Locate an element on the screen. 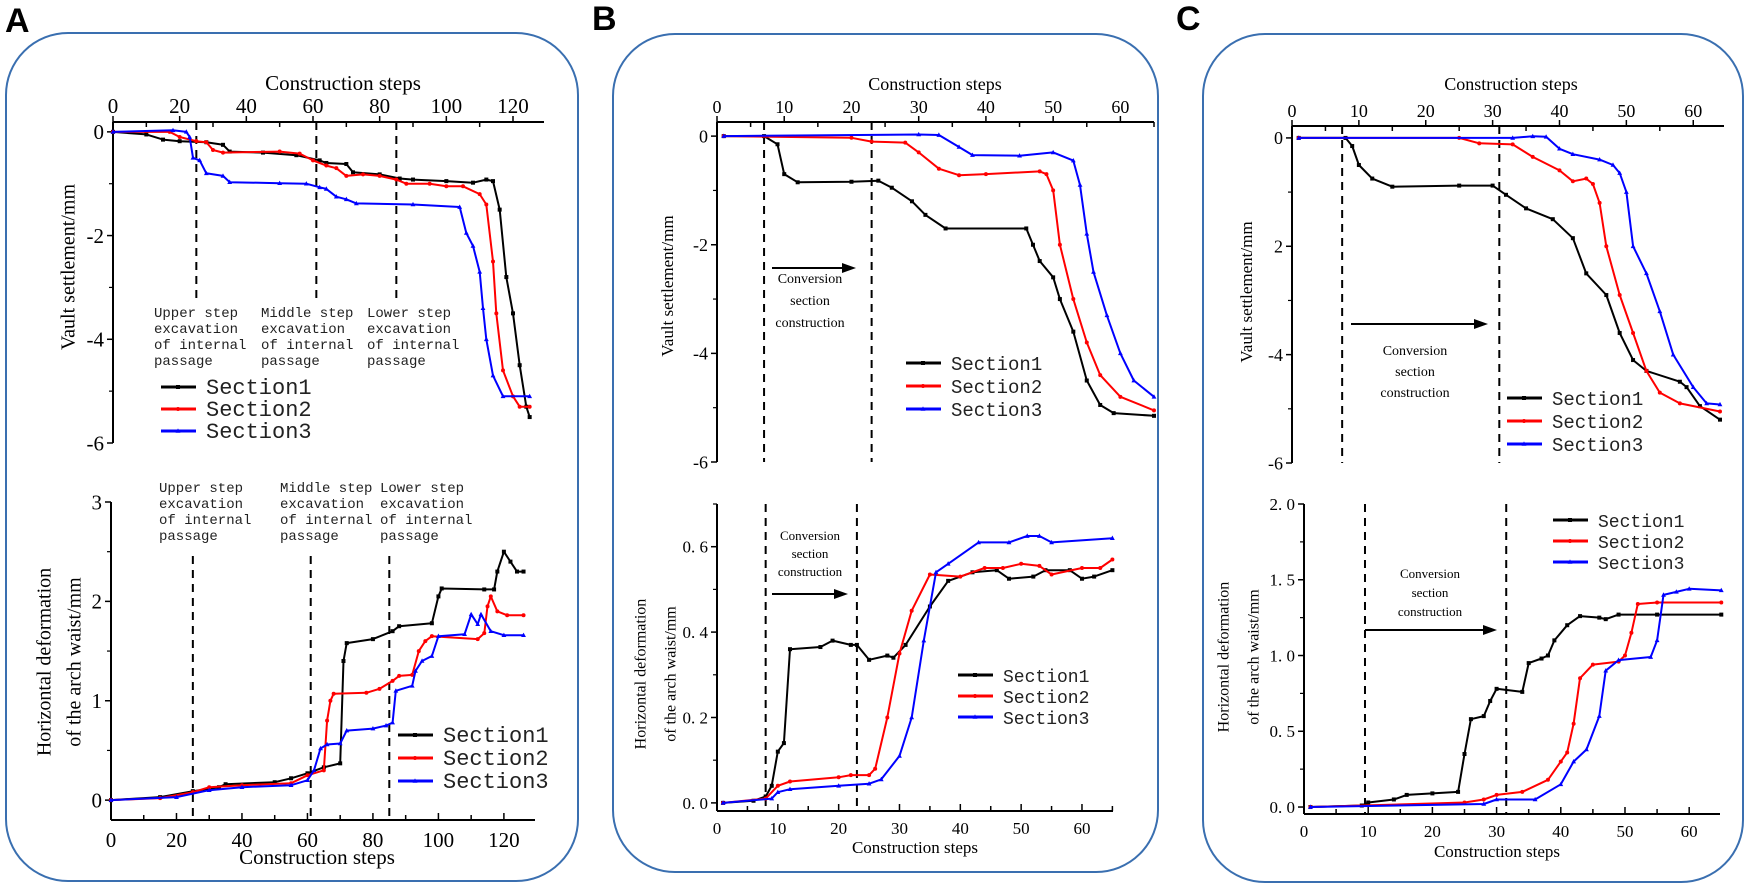  y-tick-label: -4 is located at coordinates (1275, 355).